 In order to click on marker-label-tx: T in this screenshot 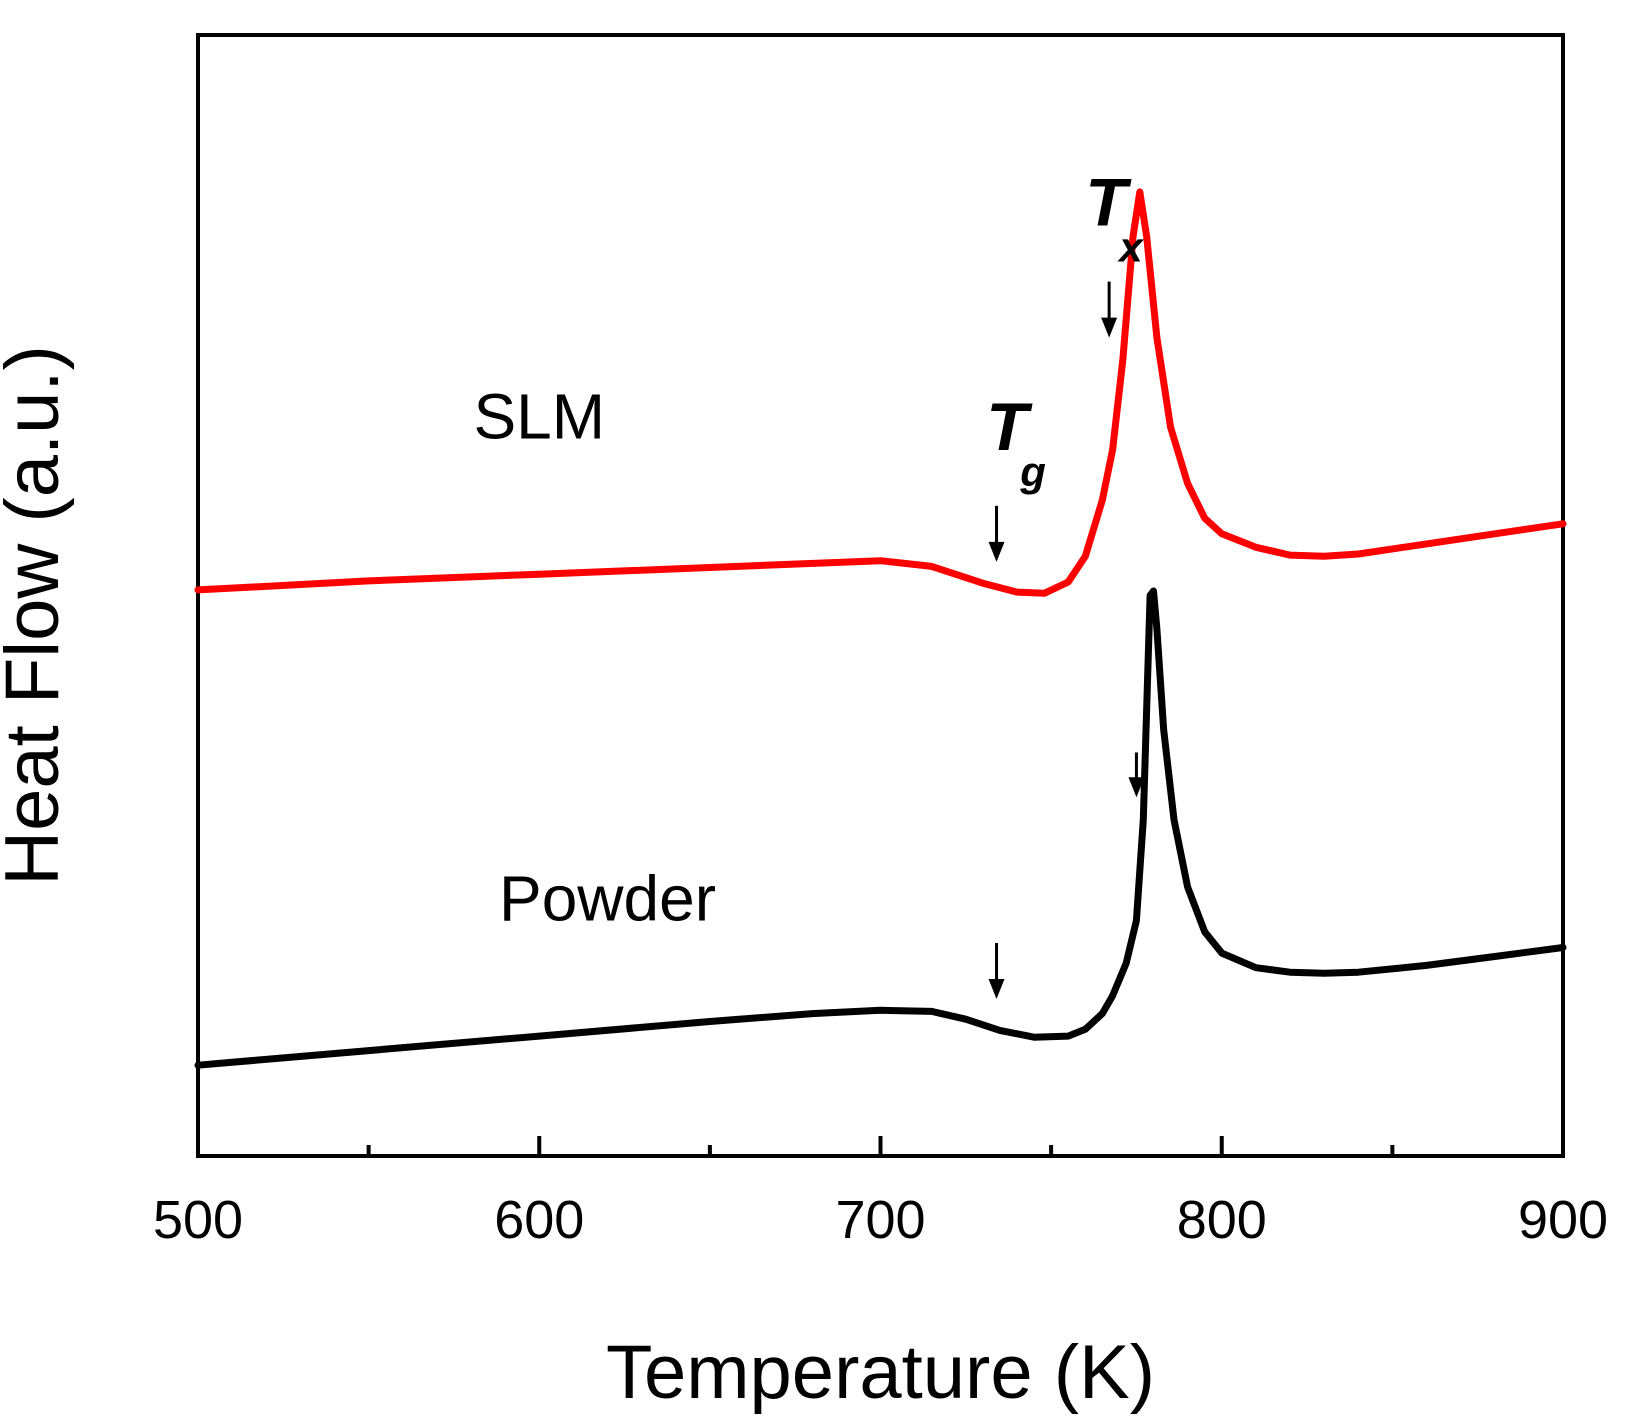, I will do `click(1108, 203)`.